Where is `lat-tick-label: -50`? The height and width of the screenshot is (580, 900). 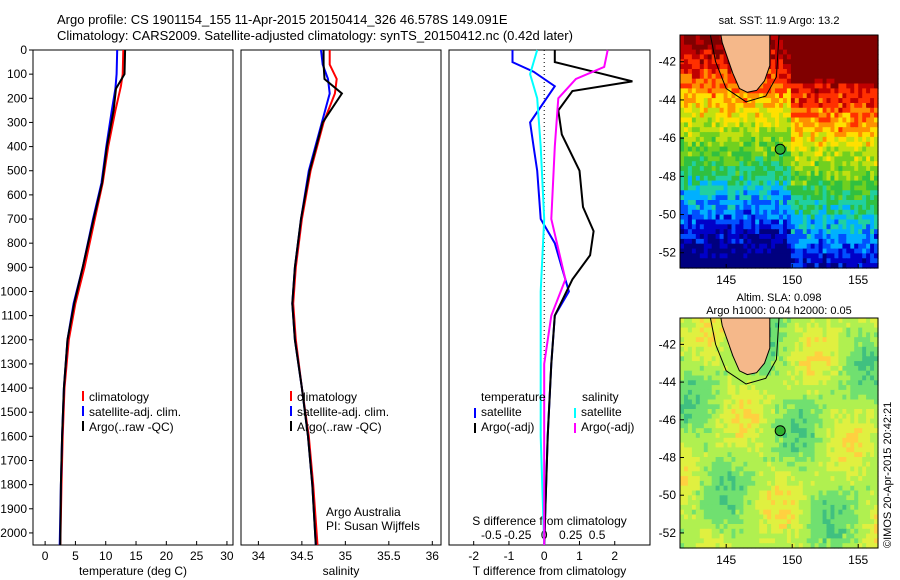
lat-tick-label: -50 is located at coordinates (668, 495).